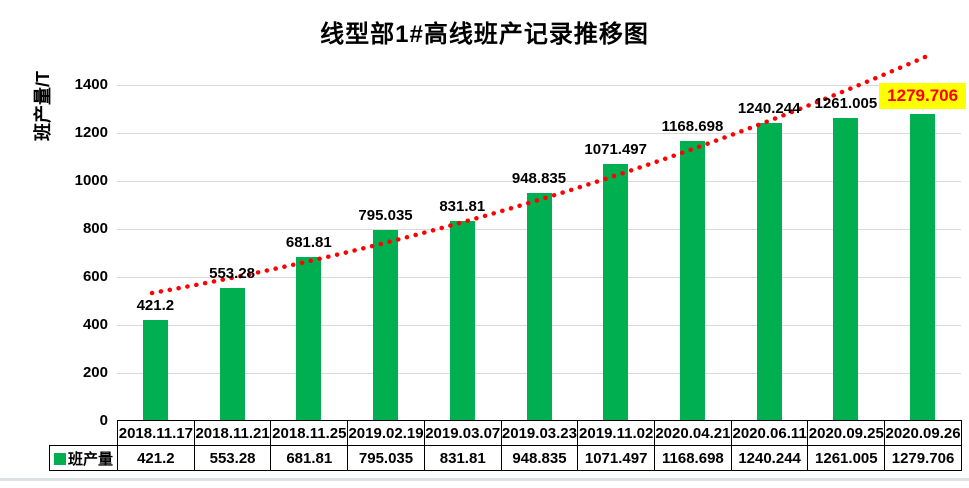 The height and width of the screenshot is (488, 969). I want to click on bar-value-label-2018.11.25: 681.81, so click(308, 243).